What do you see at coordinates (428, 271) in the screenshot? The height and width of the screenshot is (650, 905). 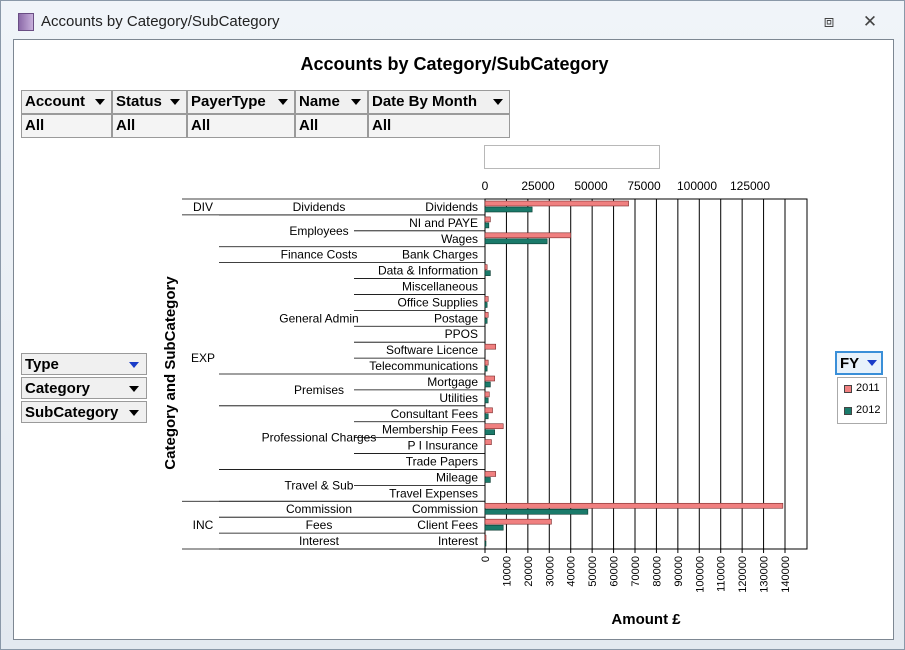 I see `subcategory-label: Data & Information` at bounding box center [428, 271].